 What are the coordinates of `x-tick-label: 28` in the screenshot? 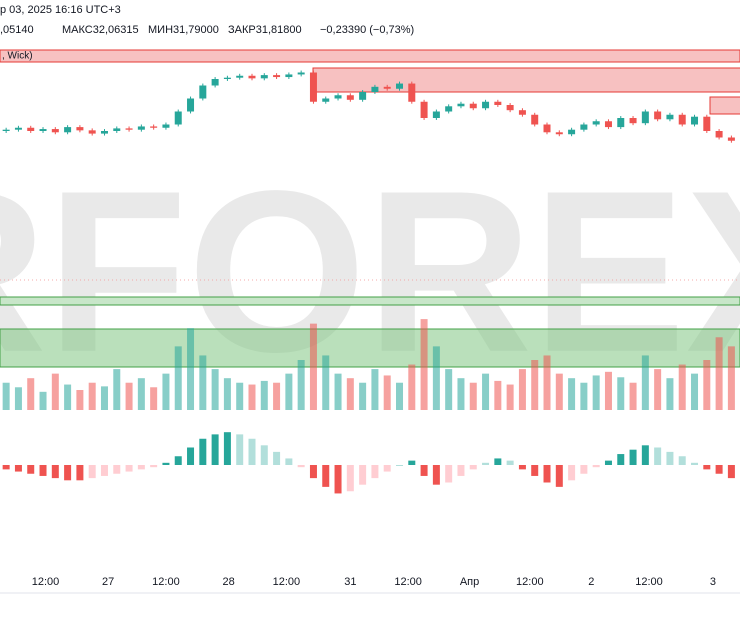 It's located at (229, 582).